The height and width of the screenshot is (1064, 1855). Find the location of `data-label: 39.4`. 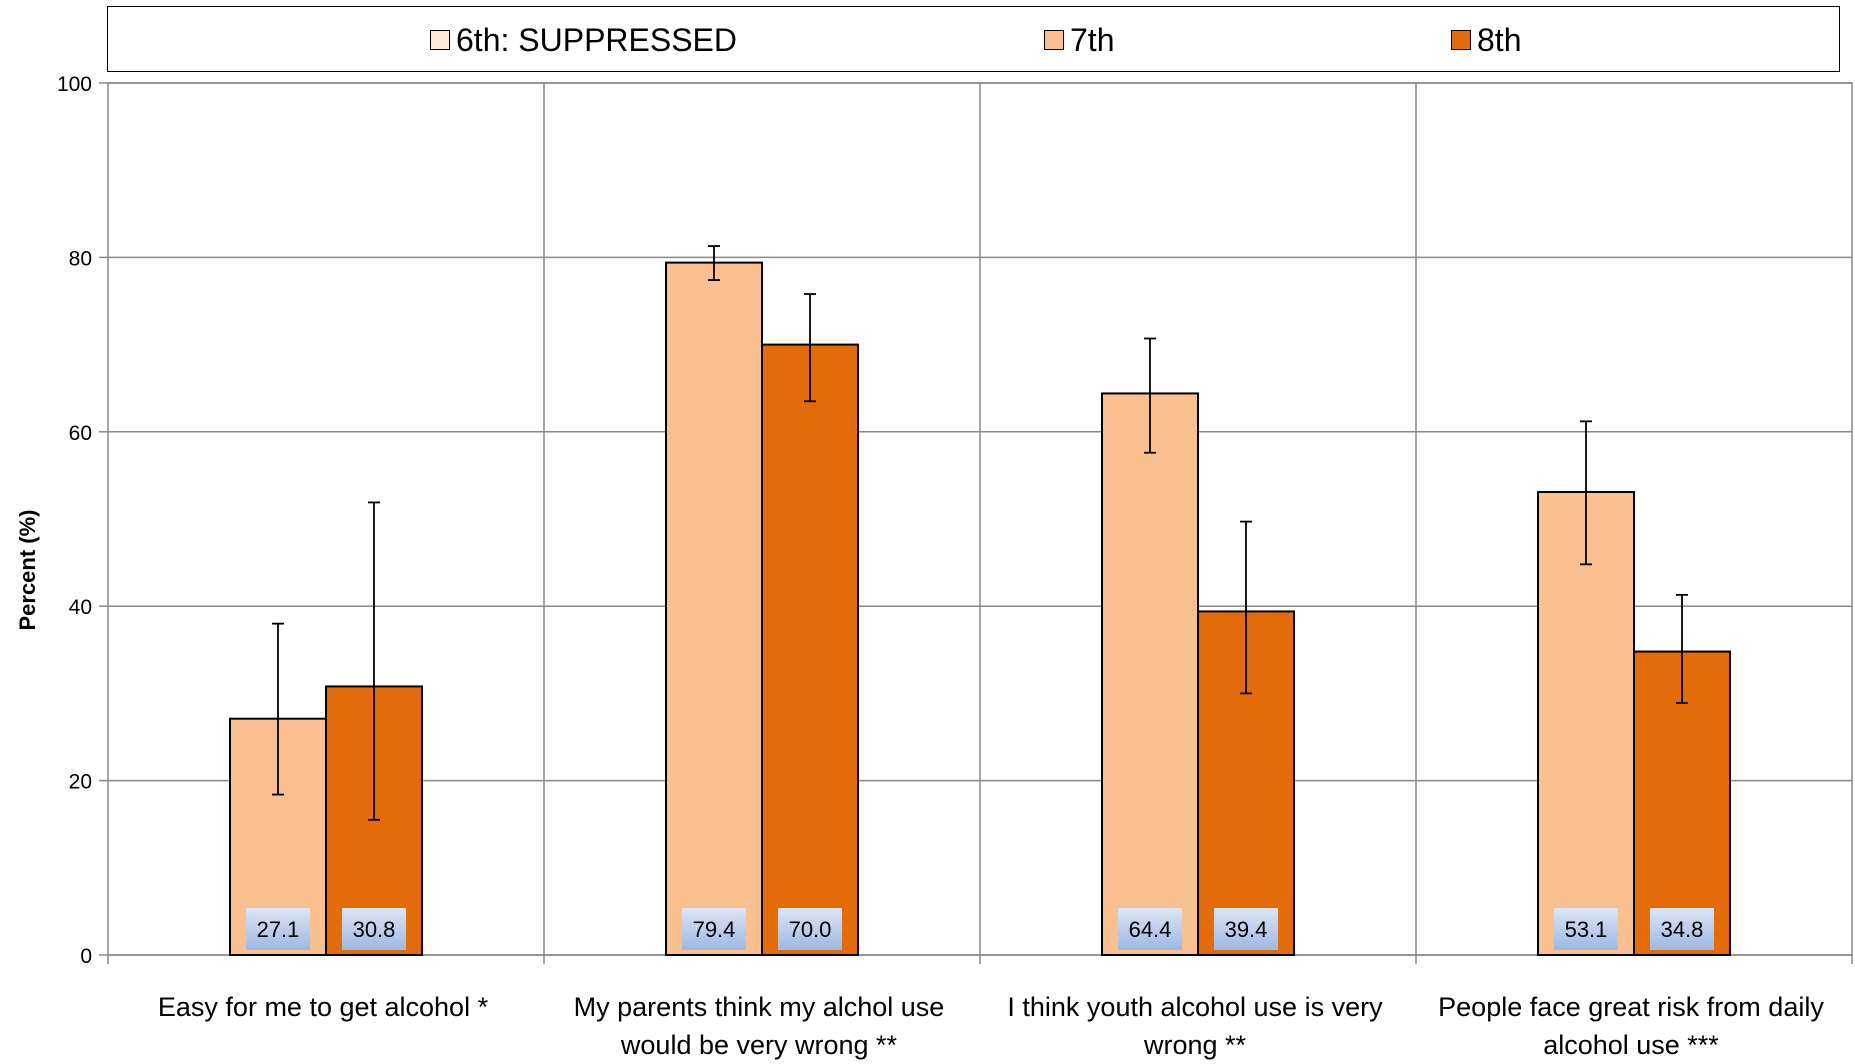

data-label: 39.4 is located at coordinates (1246, 929).